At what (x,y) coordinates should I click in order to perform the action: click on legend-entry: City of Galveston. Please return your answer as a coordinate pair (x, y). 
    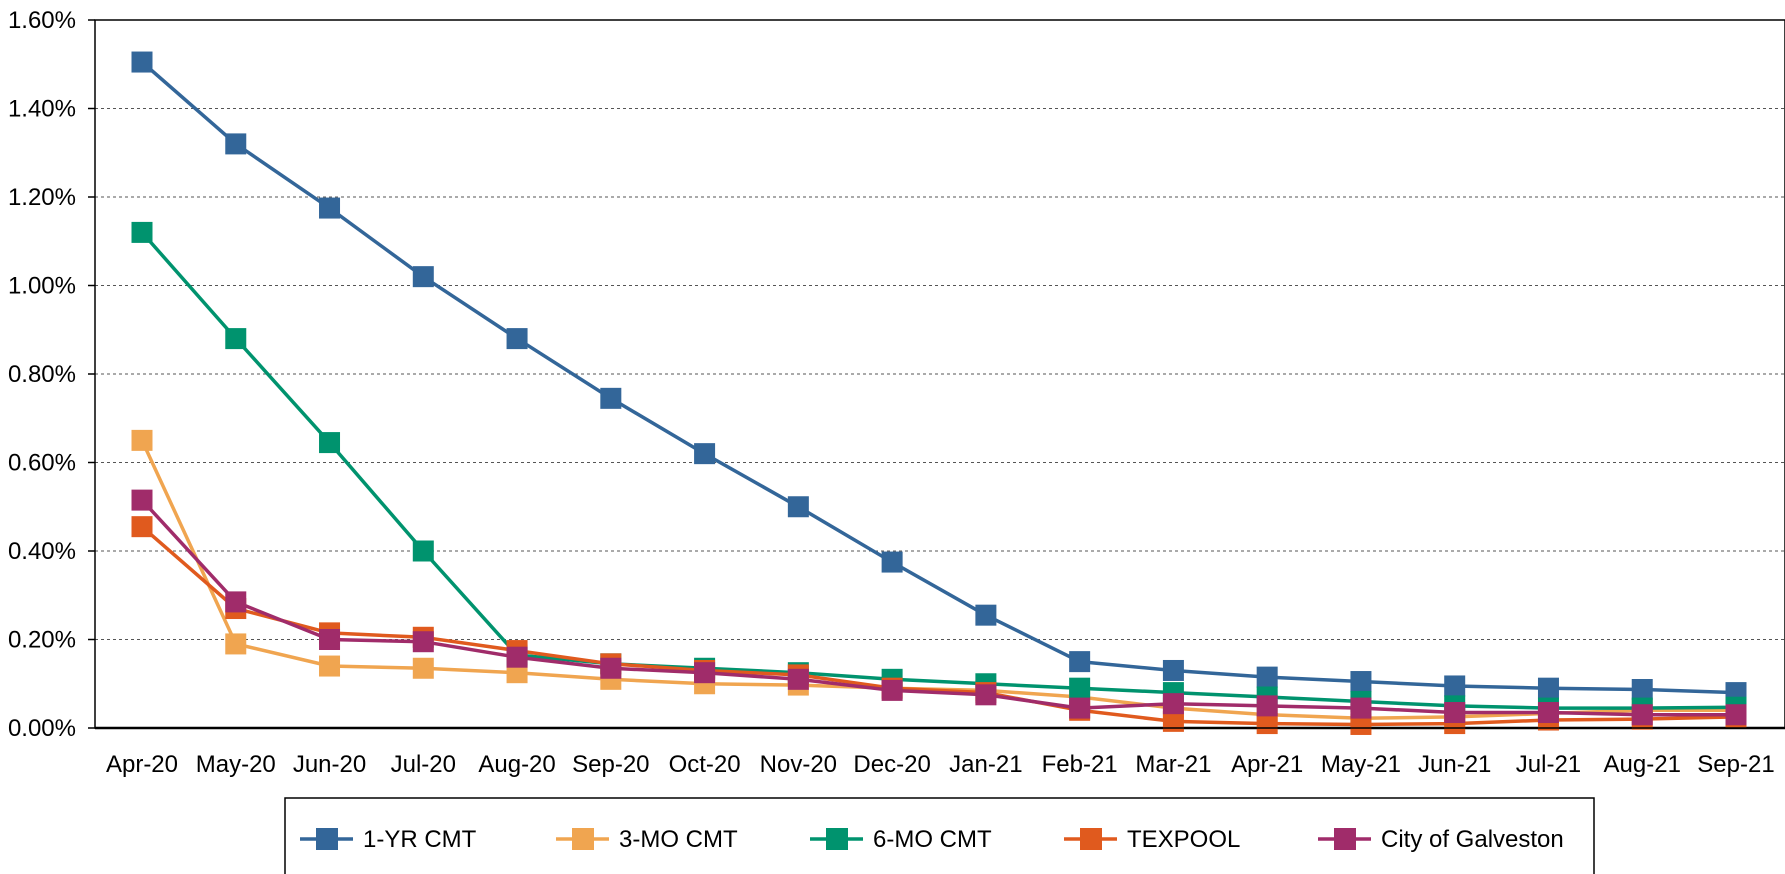
    Looking at the image, I should click on (1441, 839).